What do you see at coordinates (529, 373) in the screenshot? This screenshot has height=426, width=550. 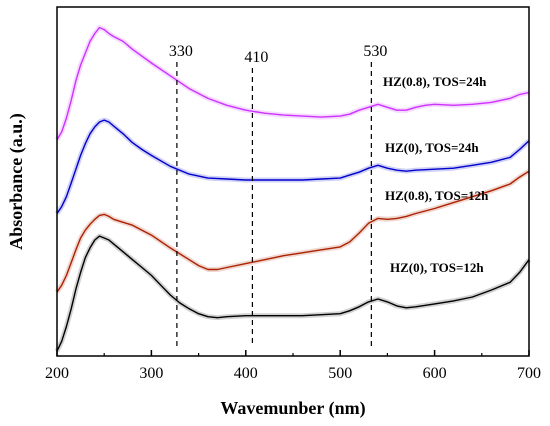 I see `x-tick-label-700: 700` at bounding box center [529, 373].